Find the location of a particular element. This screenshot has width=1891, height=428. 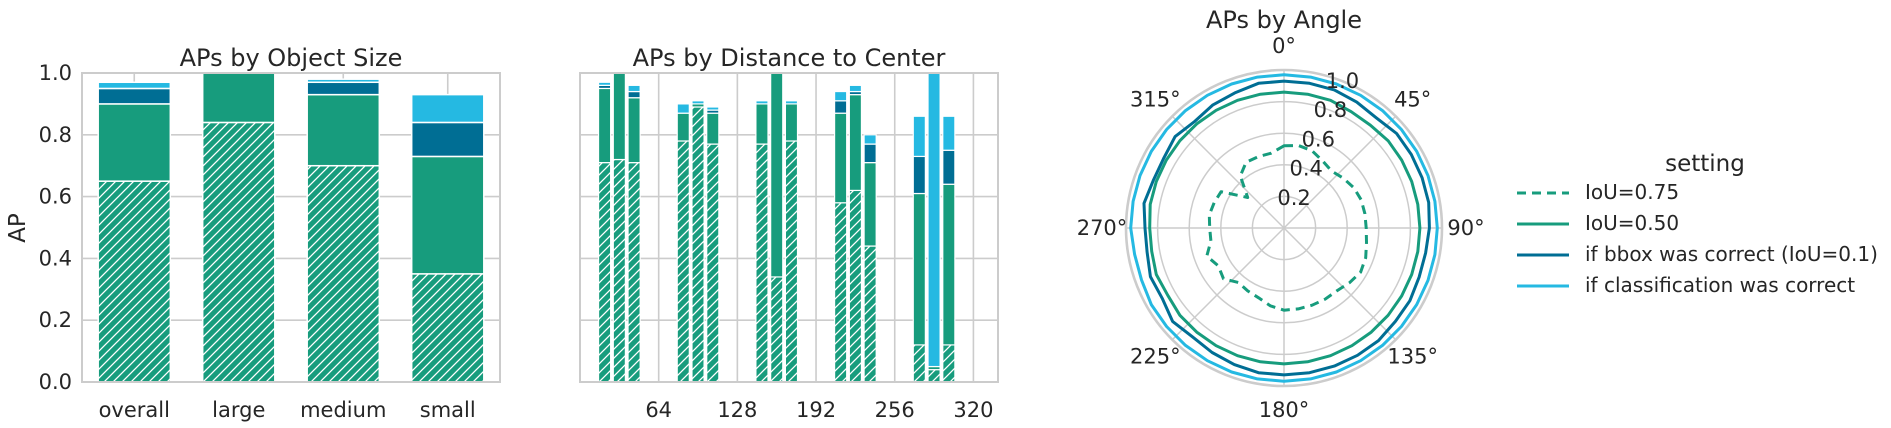

size-ytick-label: 0.6 is located at coordinates (55, 197).